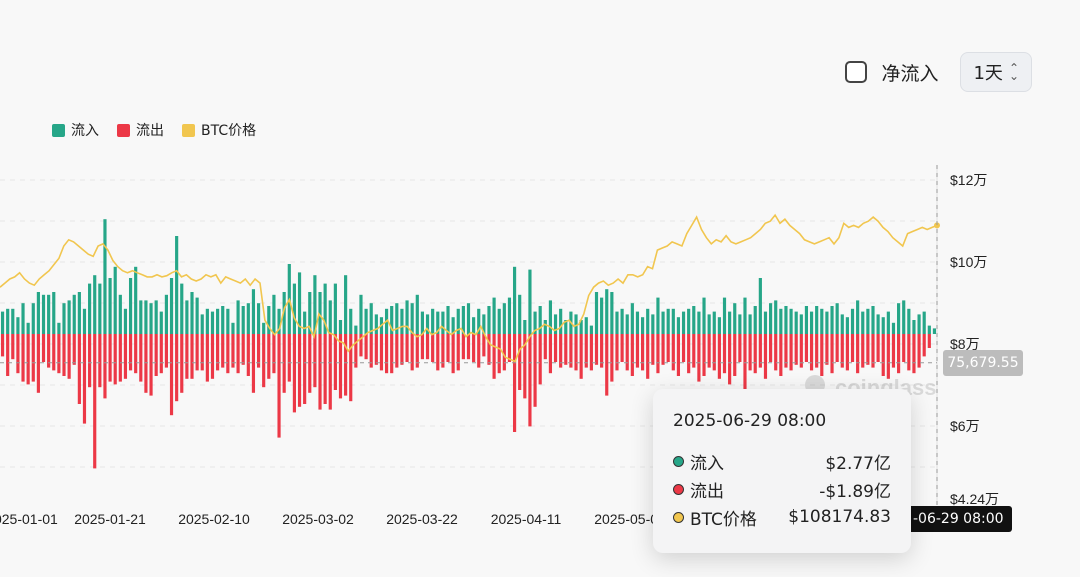 This screenshot has height=577, width=1080. Describe the element at coordinates (75, 130) in the screenshot. I see `legend-item-inflow: 流入` at that location.